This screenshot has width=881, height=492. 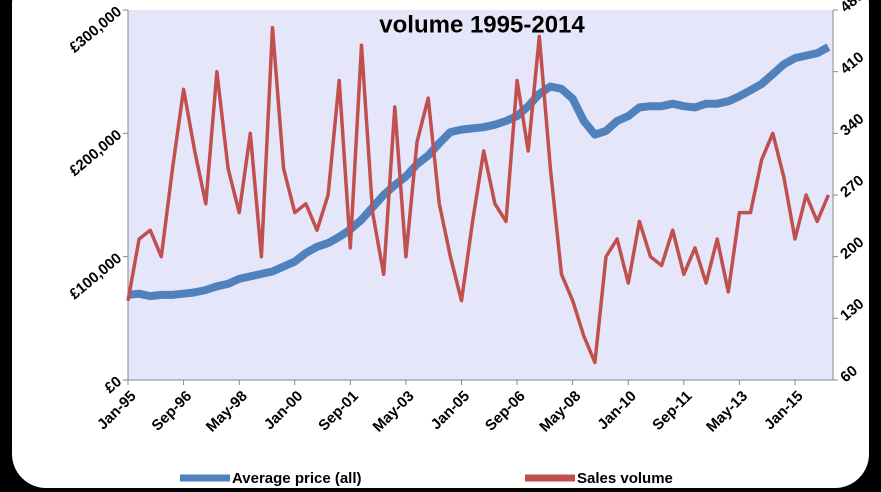 I want to click on legend-label: Sales volume, so click(x=625, y=478).